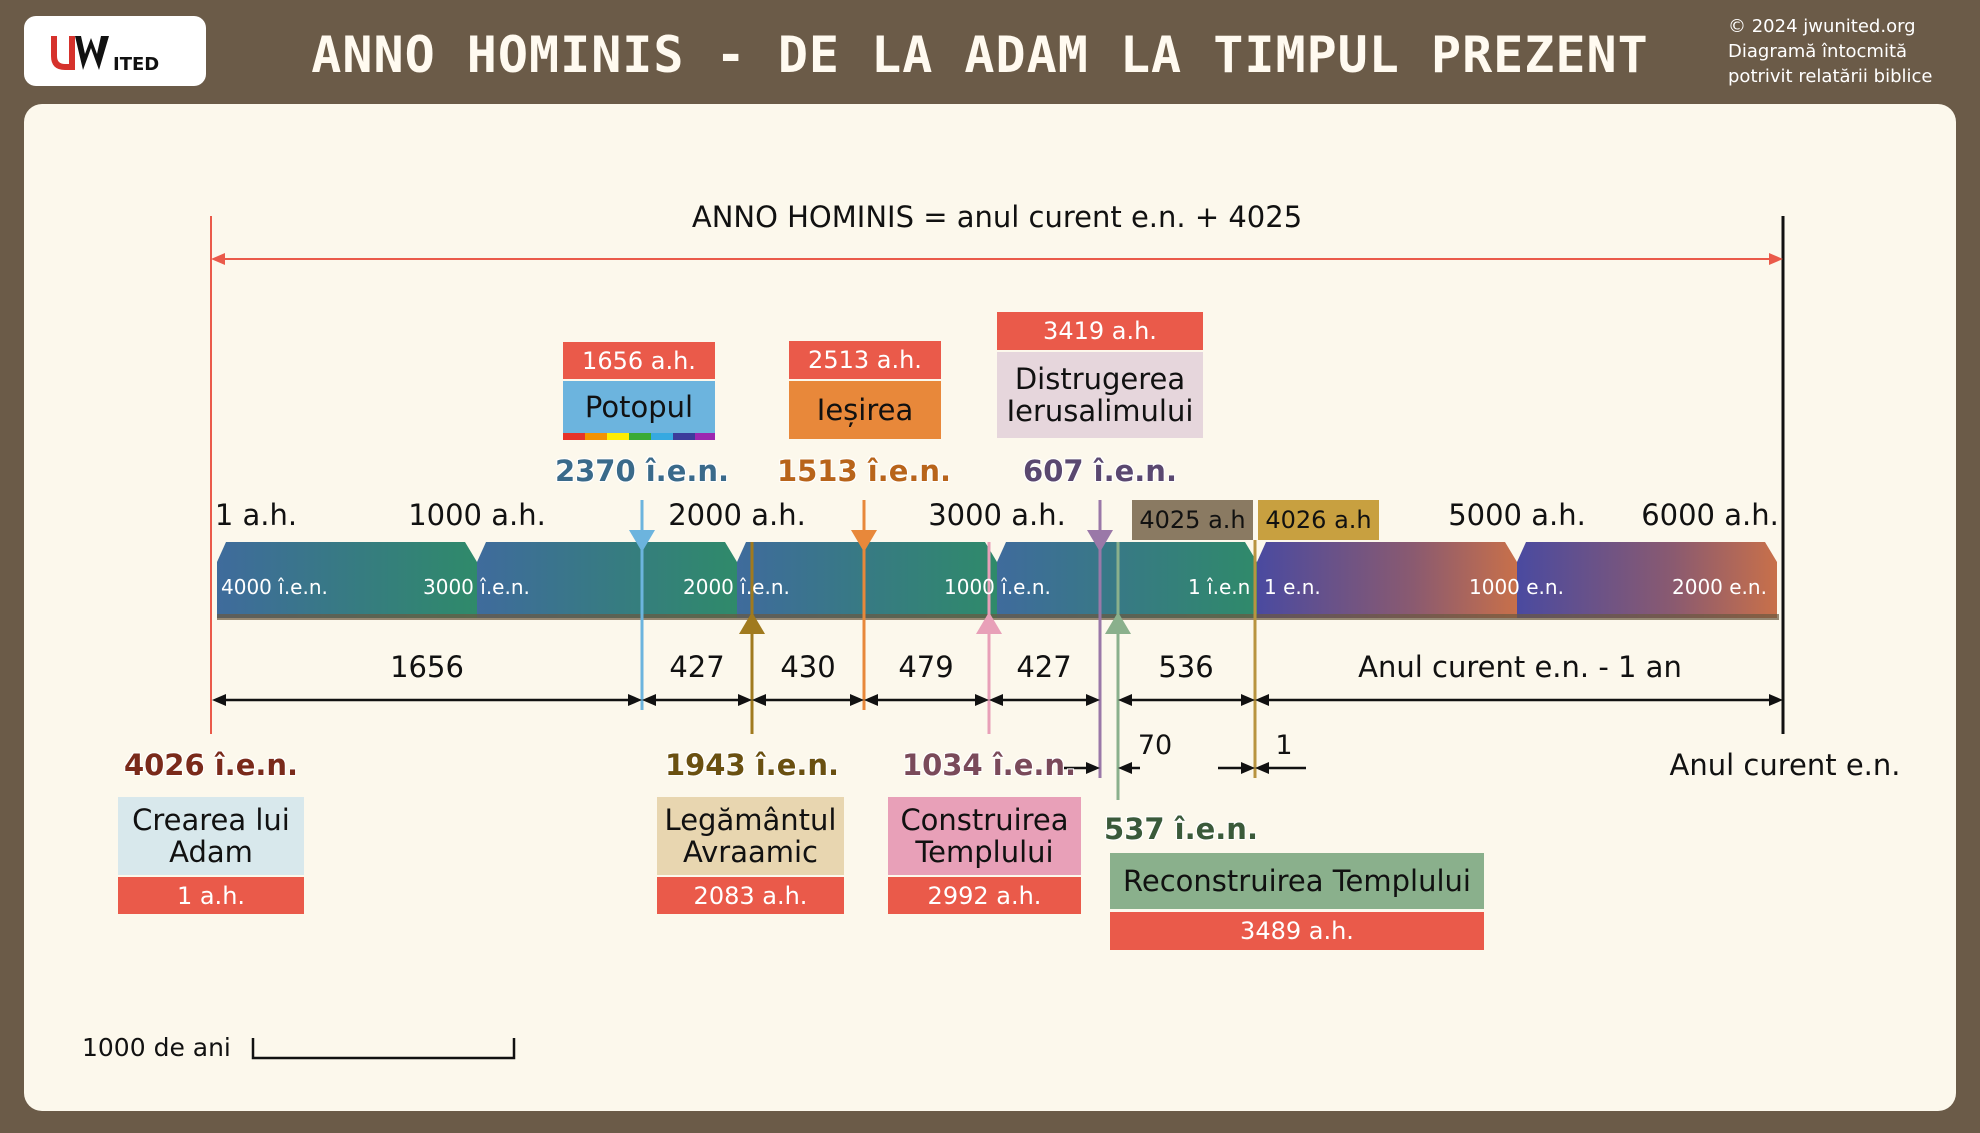 The height and width of the screenshot is (1133, 1980). I want to click on ah-4025-badge: 4025 a.h, so click(1192, 520).